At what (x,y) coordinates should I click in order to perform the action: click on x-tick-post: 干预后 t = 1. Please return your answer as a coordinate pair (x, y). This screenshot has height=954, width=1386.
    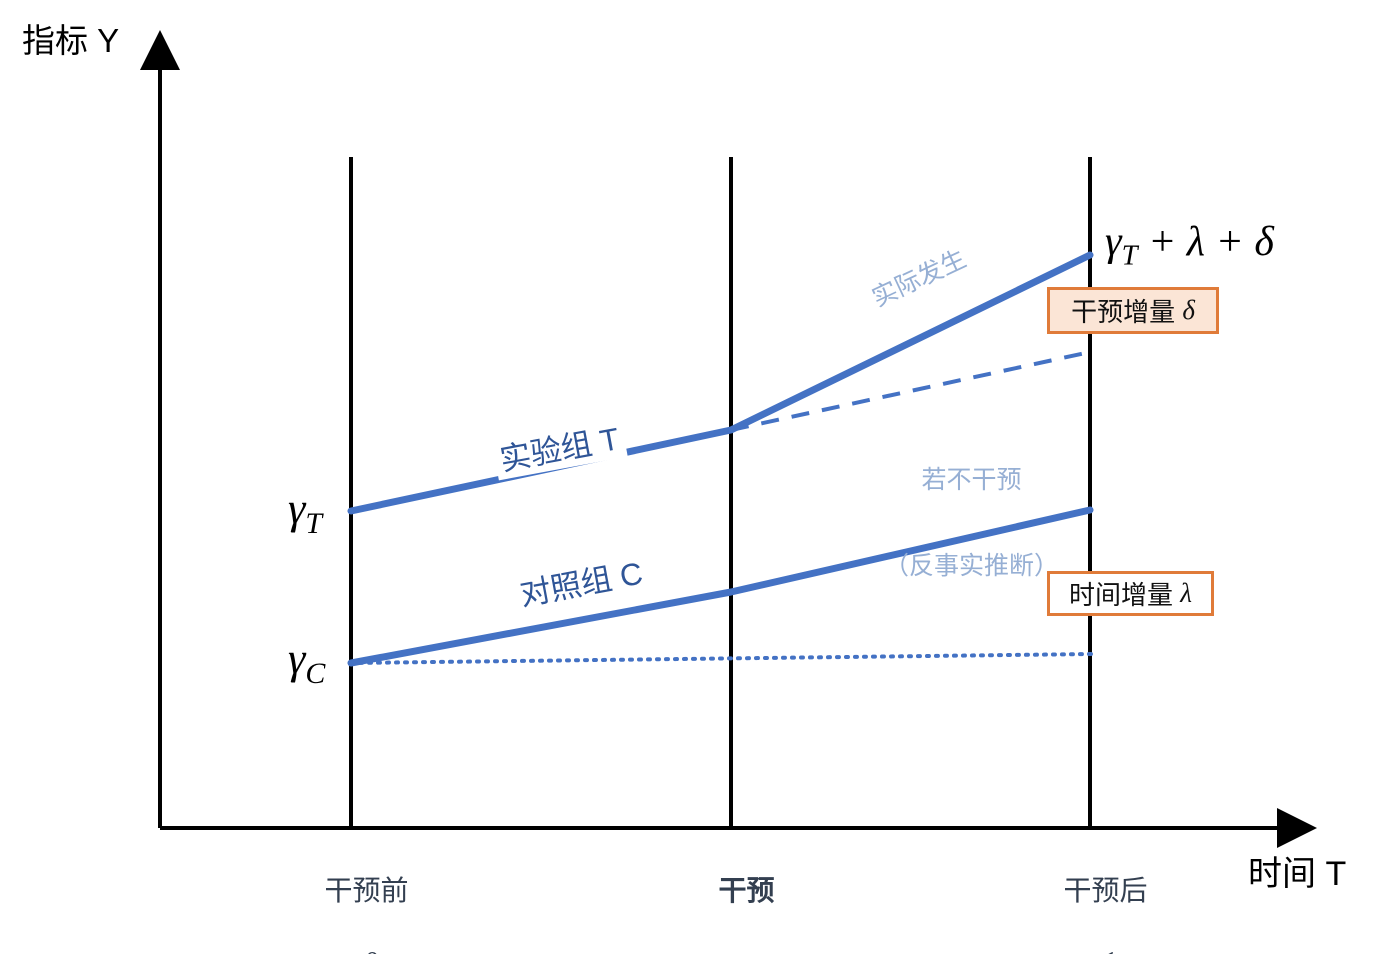
    Looking at the image, I should click on (1090, 898).